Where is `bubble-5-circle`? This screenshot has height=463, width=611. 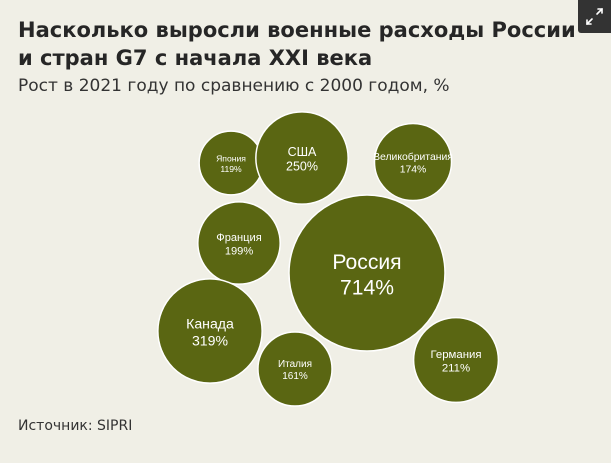 bubble-5-circle is located at coordinates (367, 273).